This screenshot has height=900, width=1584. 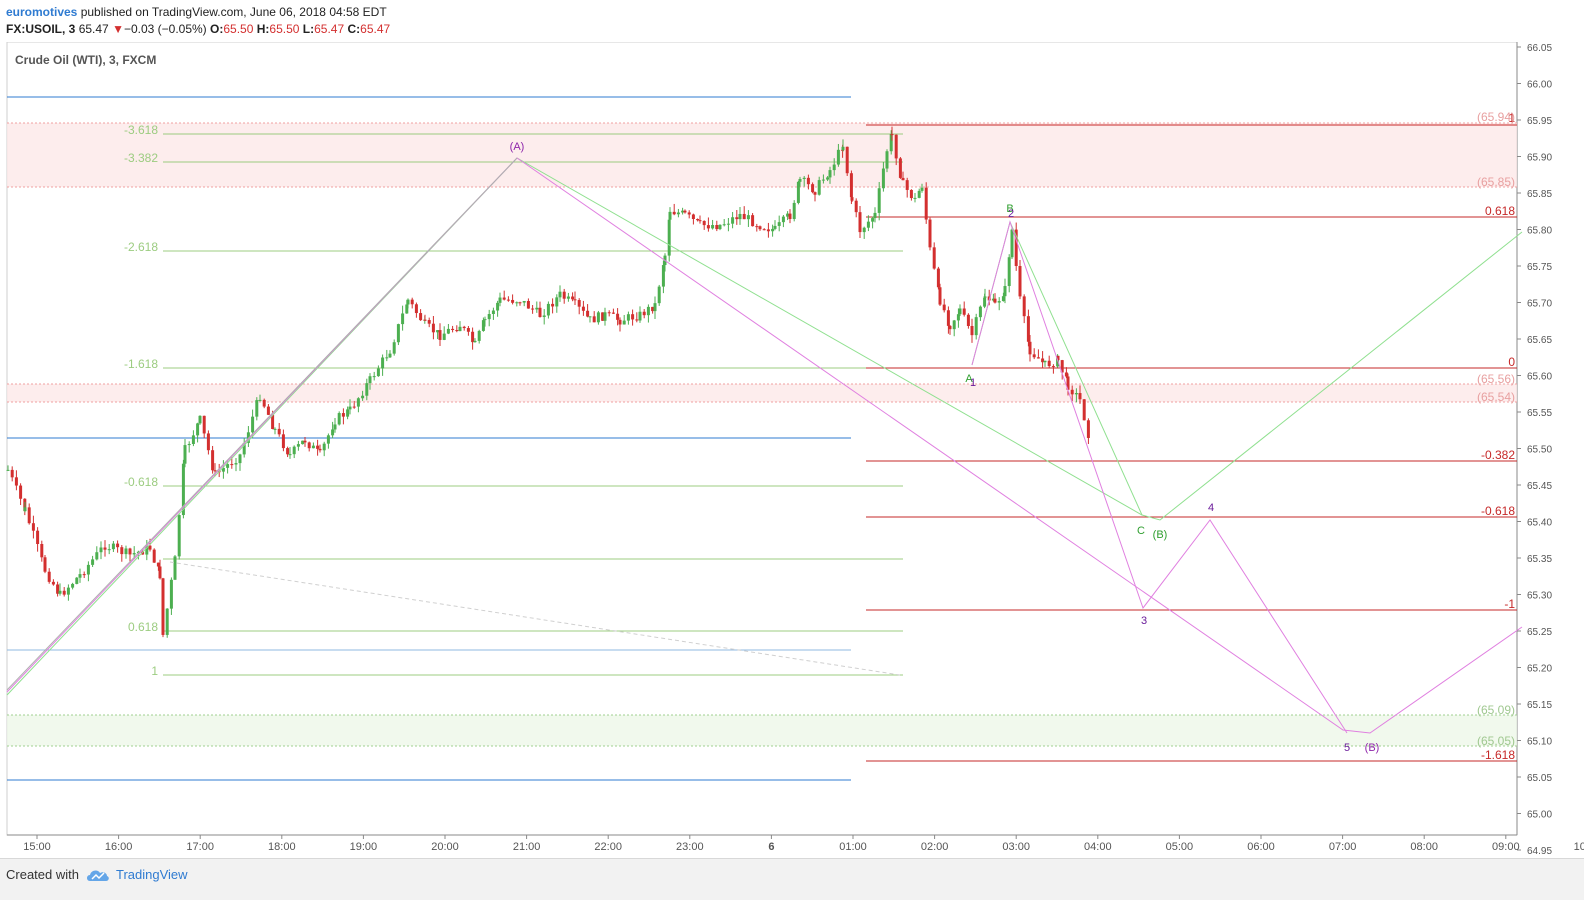 I want to click on time-tick-label: 21:00, so click(x=527, y=847).